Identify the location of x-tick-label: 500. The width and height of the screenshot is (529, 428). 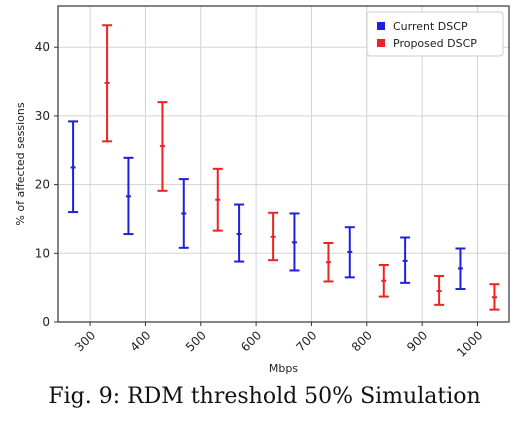
(196, 341).